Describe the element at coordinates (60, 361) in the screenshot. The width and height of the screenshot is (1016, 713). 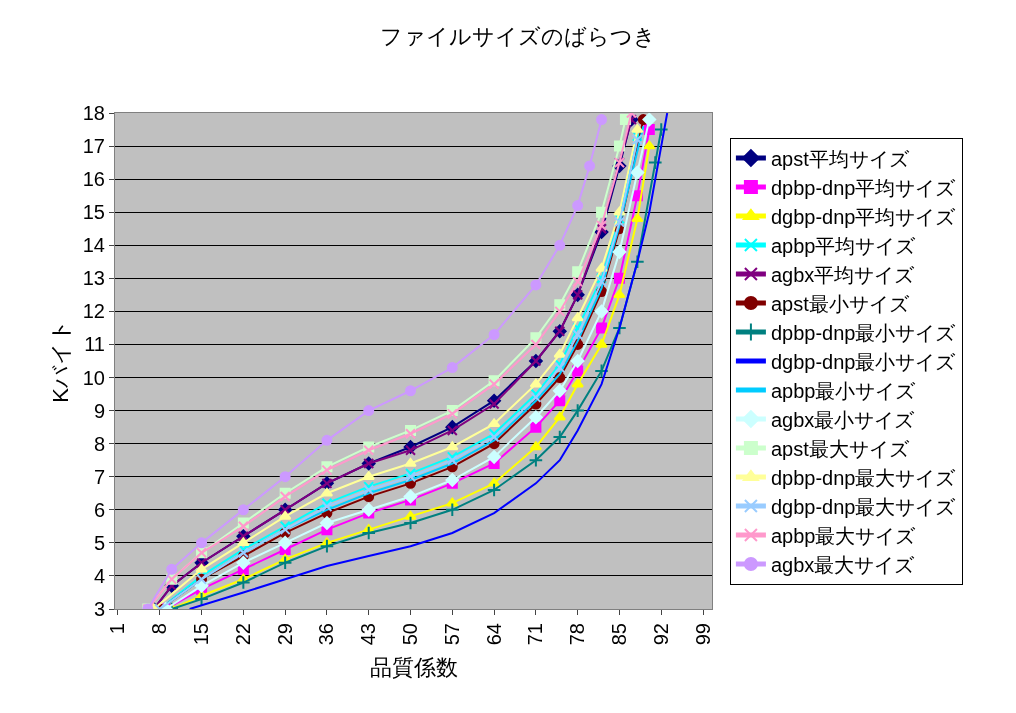
I see `y-axis-title: Kバイト` at that location.